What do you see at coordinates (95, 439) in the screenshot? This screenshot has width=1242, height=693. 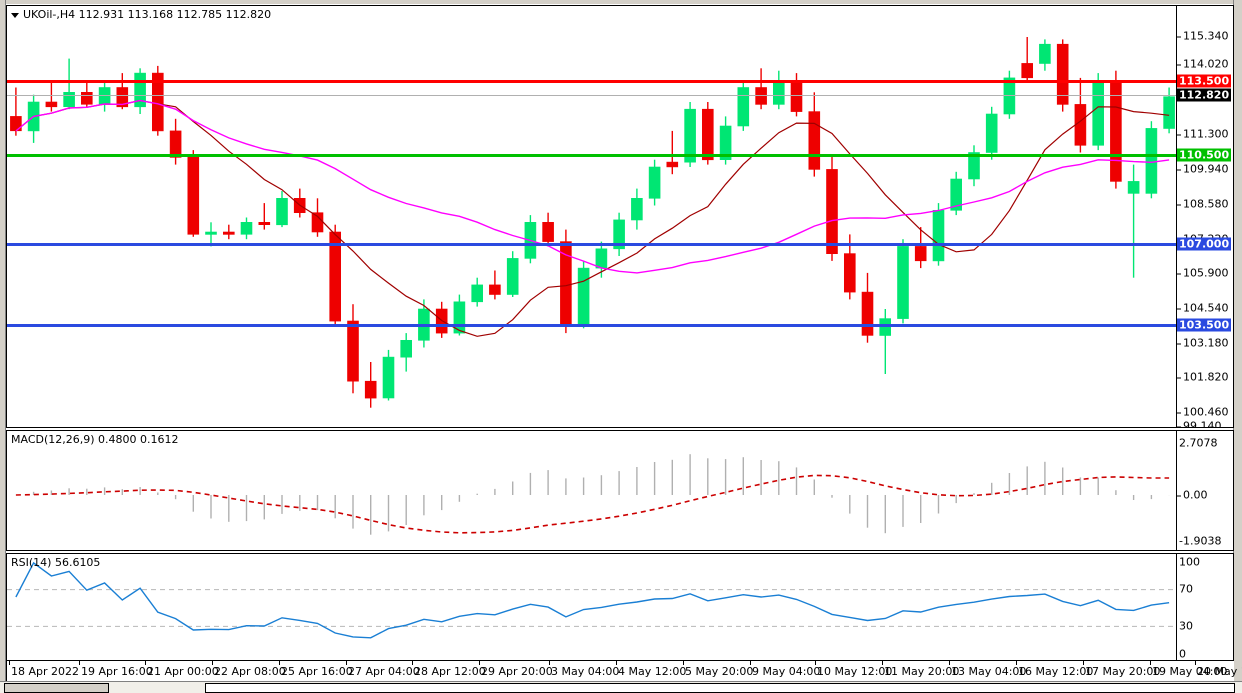 I see `macd-legend: MACD(12,26,9) 0.4800 0.1612` at bounding box center [95, 439].